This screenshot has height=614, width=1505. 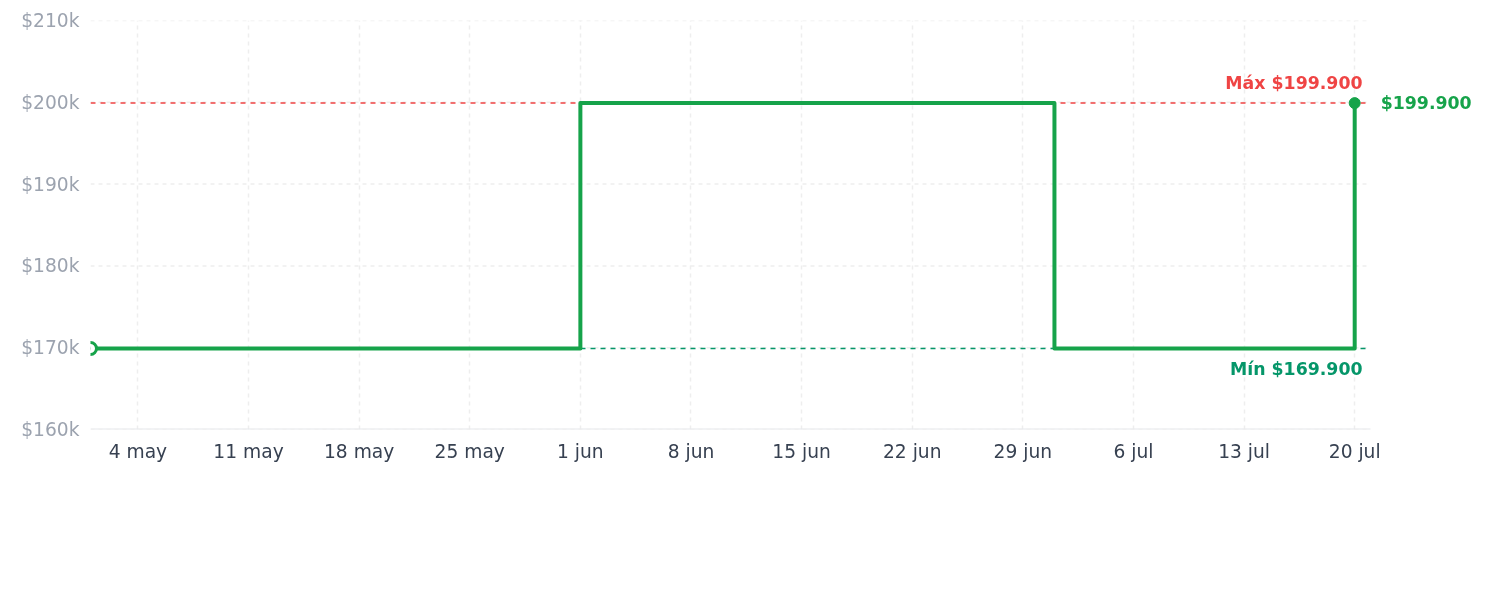 What do you see at coordinates (50, 102) in the screenshot?
I see `y-tick-label: $200k` at bounding box center [50, 102].